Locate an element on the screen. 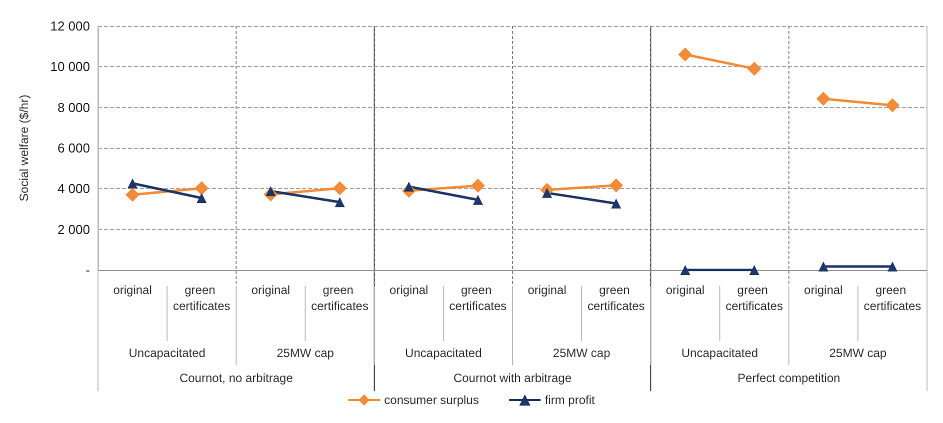 This screenshot has height=423, width=943. y-tick-label: 8 000 is located at coordinates (73, 107).